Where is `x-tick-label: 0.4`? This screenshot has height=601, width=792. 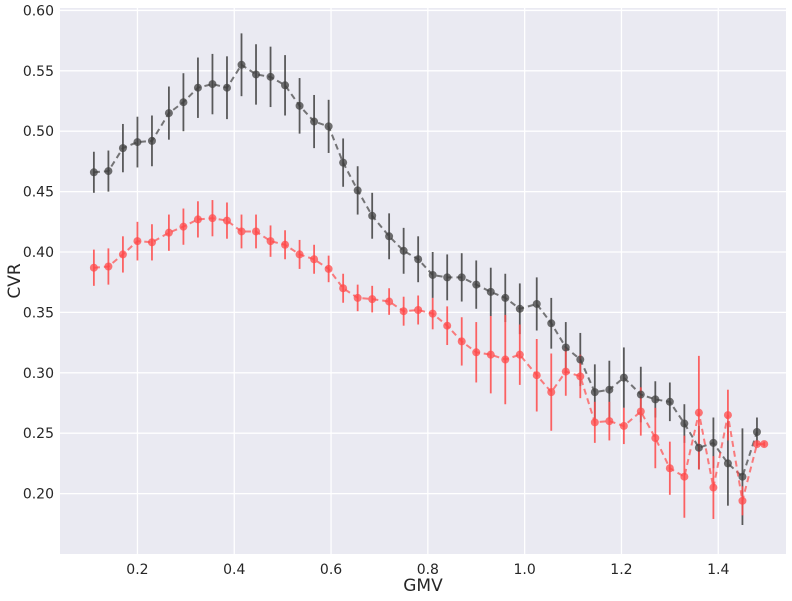
x-tick-label: 0.4 is located at coordinates (234, 570).